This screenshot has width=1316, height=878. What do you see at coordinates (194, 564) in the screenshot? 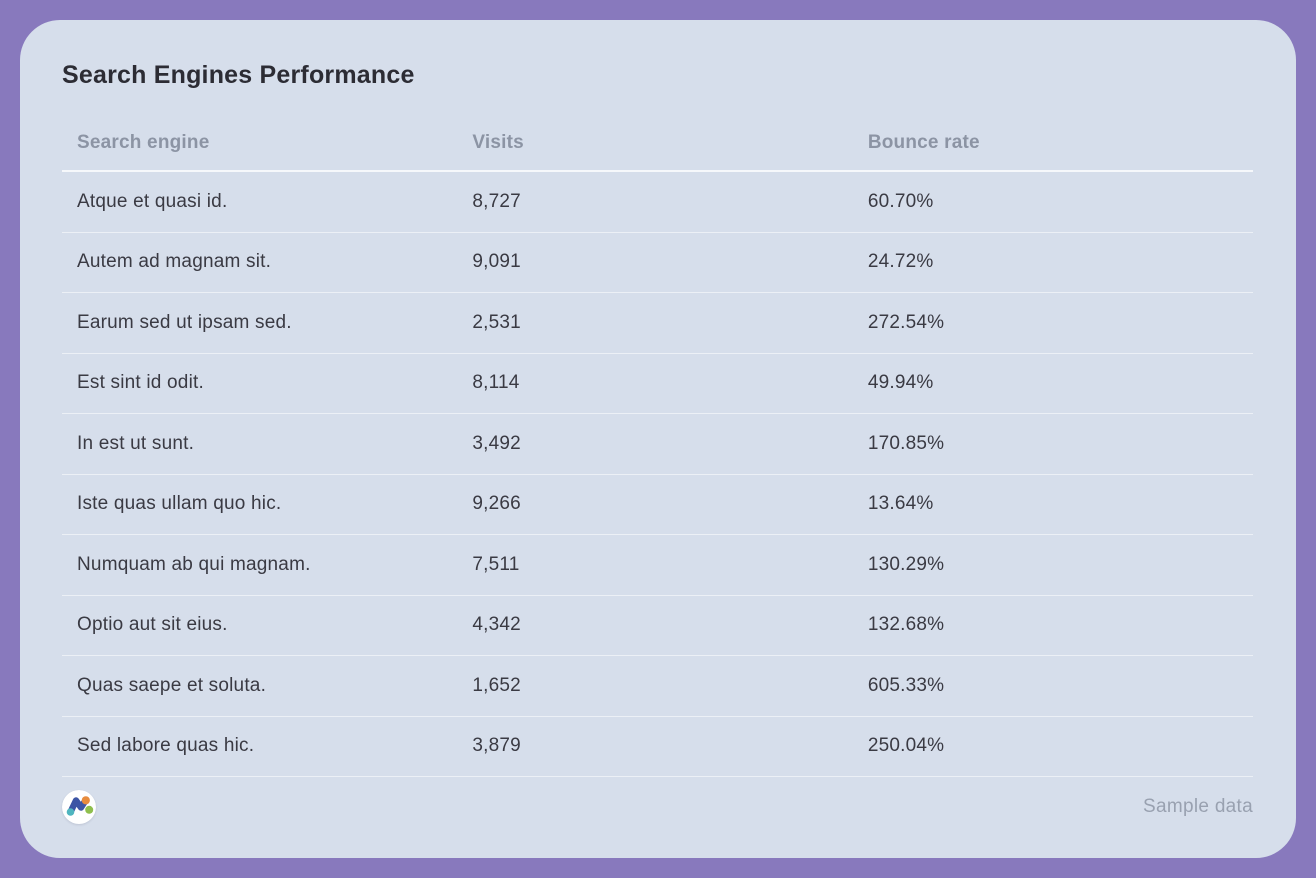
I see `cell-search-engine: Numquam ab qui magnam.` at bounding box center [194, 564].